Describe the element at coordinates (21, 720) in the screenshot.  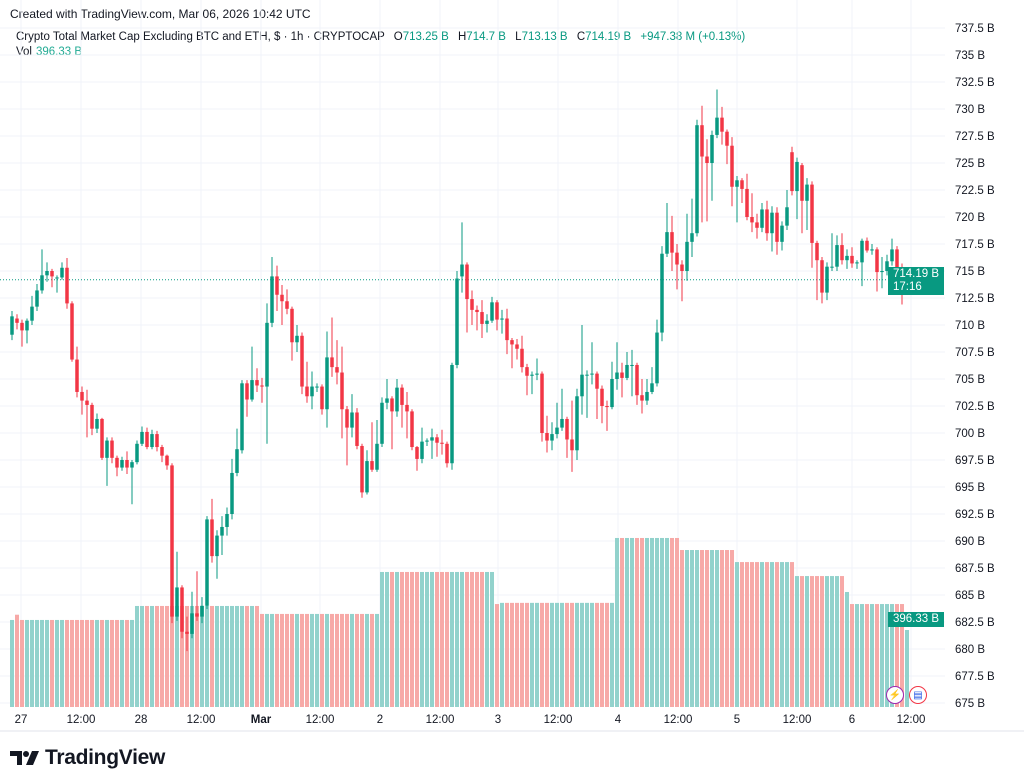
I see `x-tick-label: 27` at that location.